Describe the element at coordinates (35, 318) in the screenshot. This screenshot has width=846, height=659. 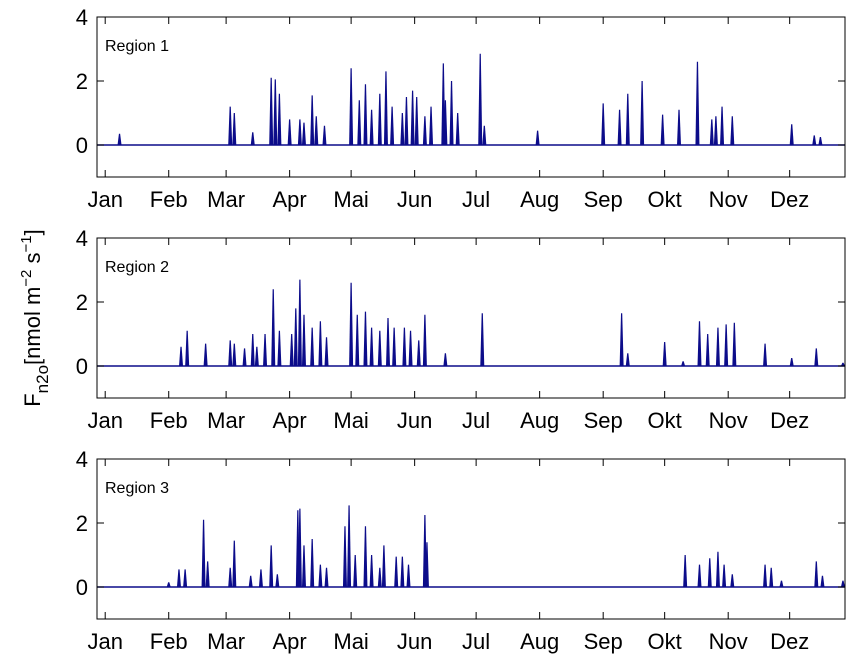
I see `y-axis-label: Fn2o[nmol m−2 s−1]` at that location.